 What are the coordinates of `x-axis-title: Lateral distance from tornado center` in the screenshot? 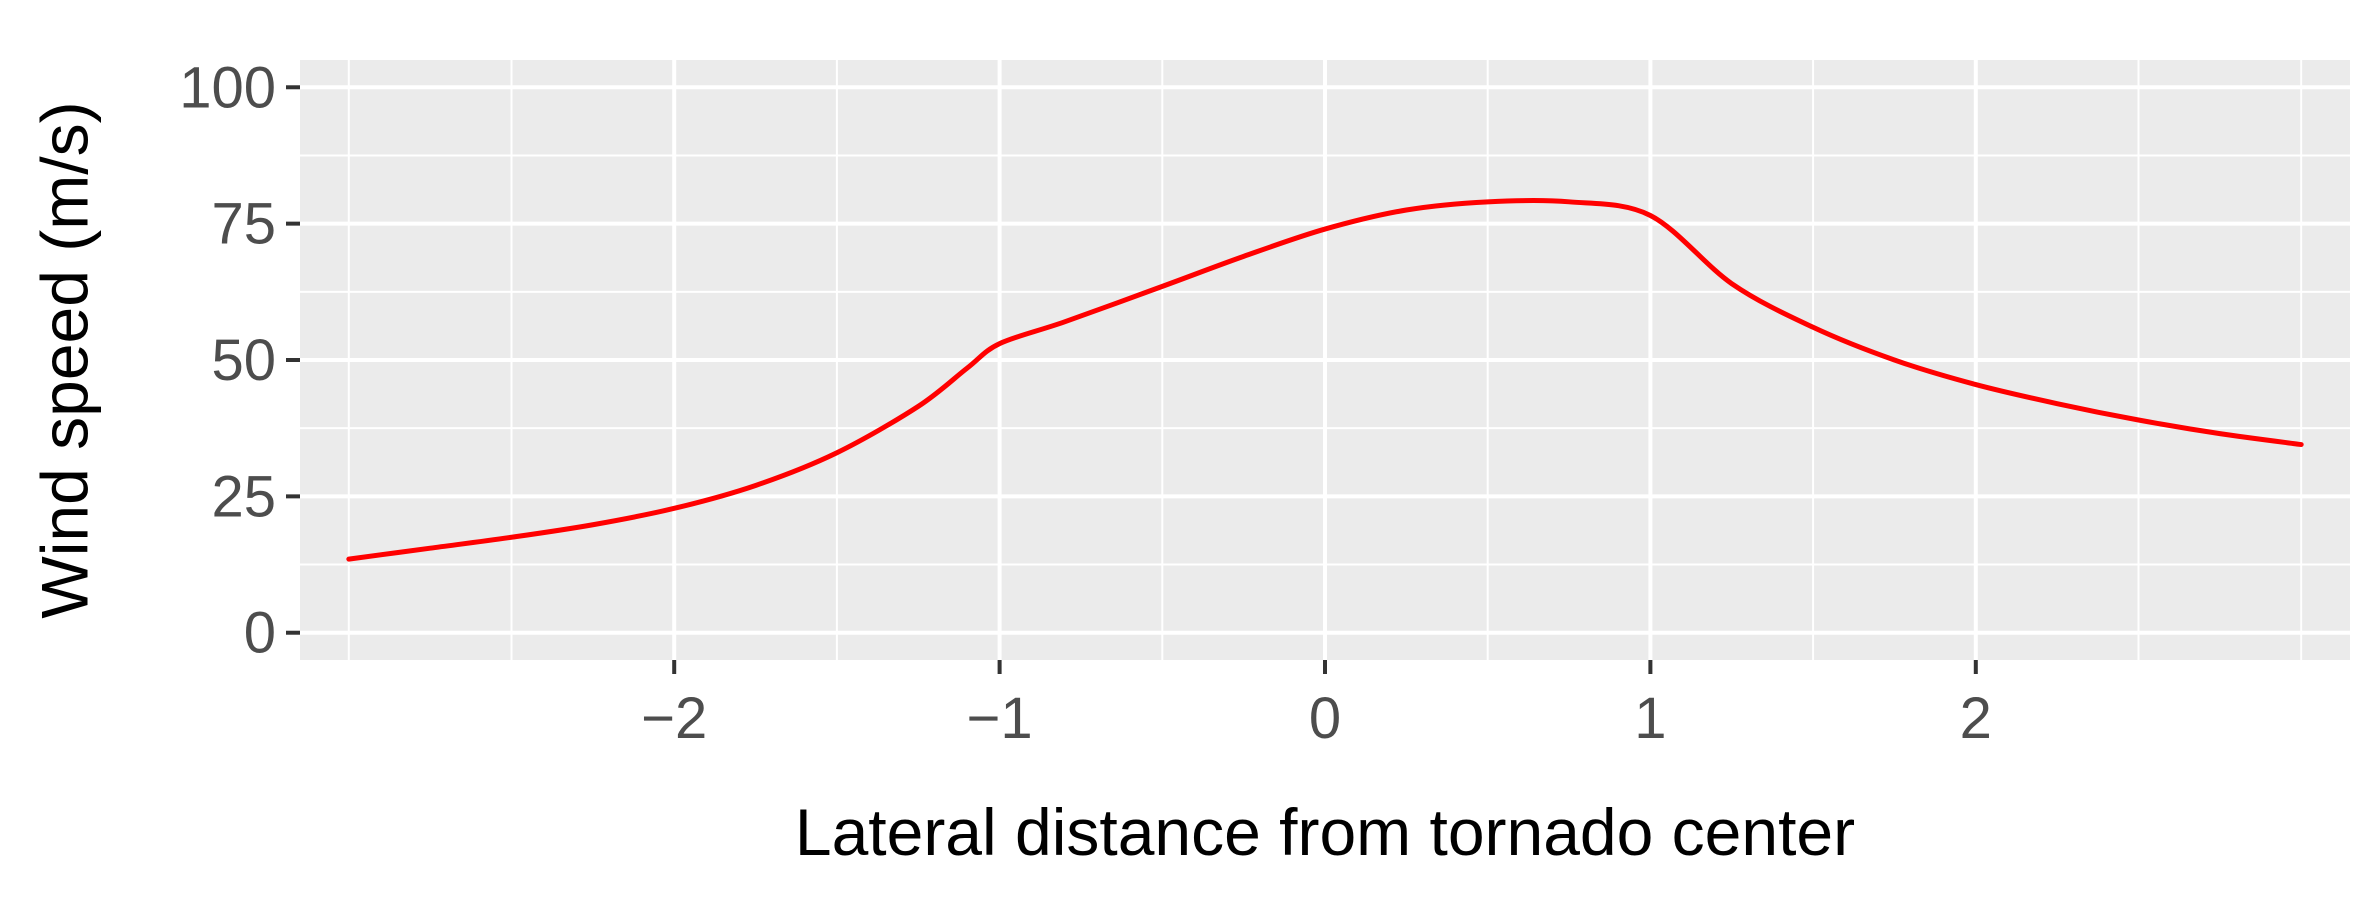 It's located at (1325, 832).